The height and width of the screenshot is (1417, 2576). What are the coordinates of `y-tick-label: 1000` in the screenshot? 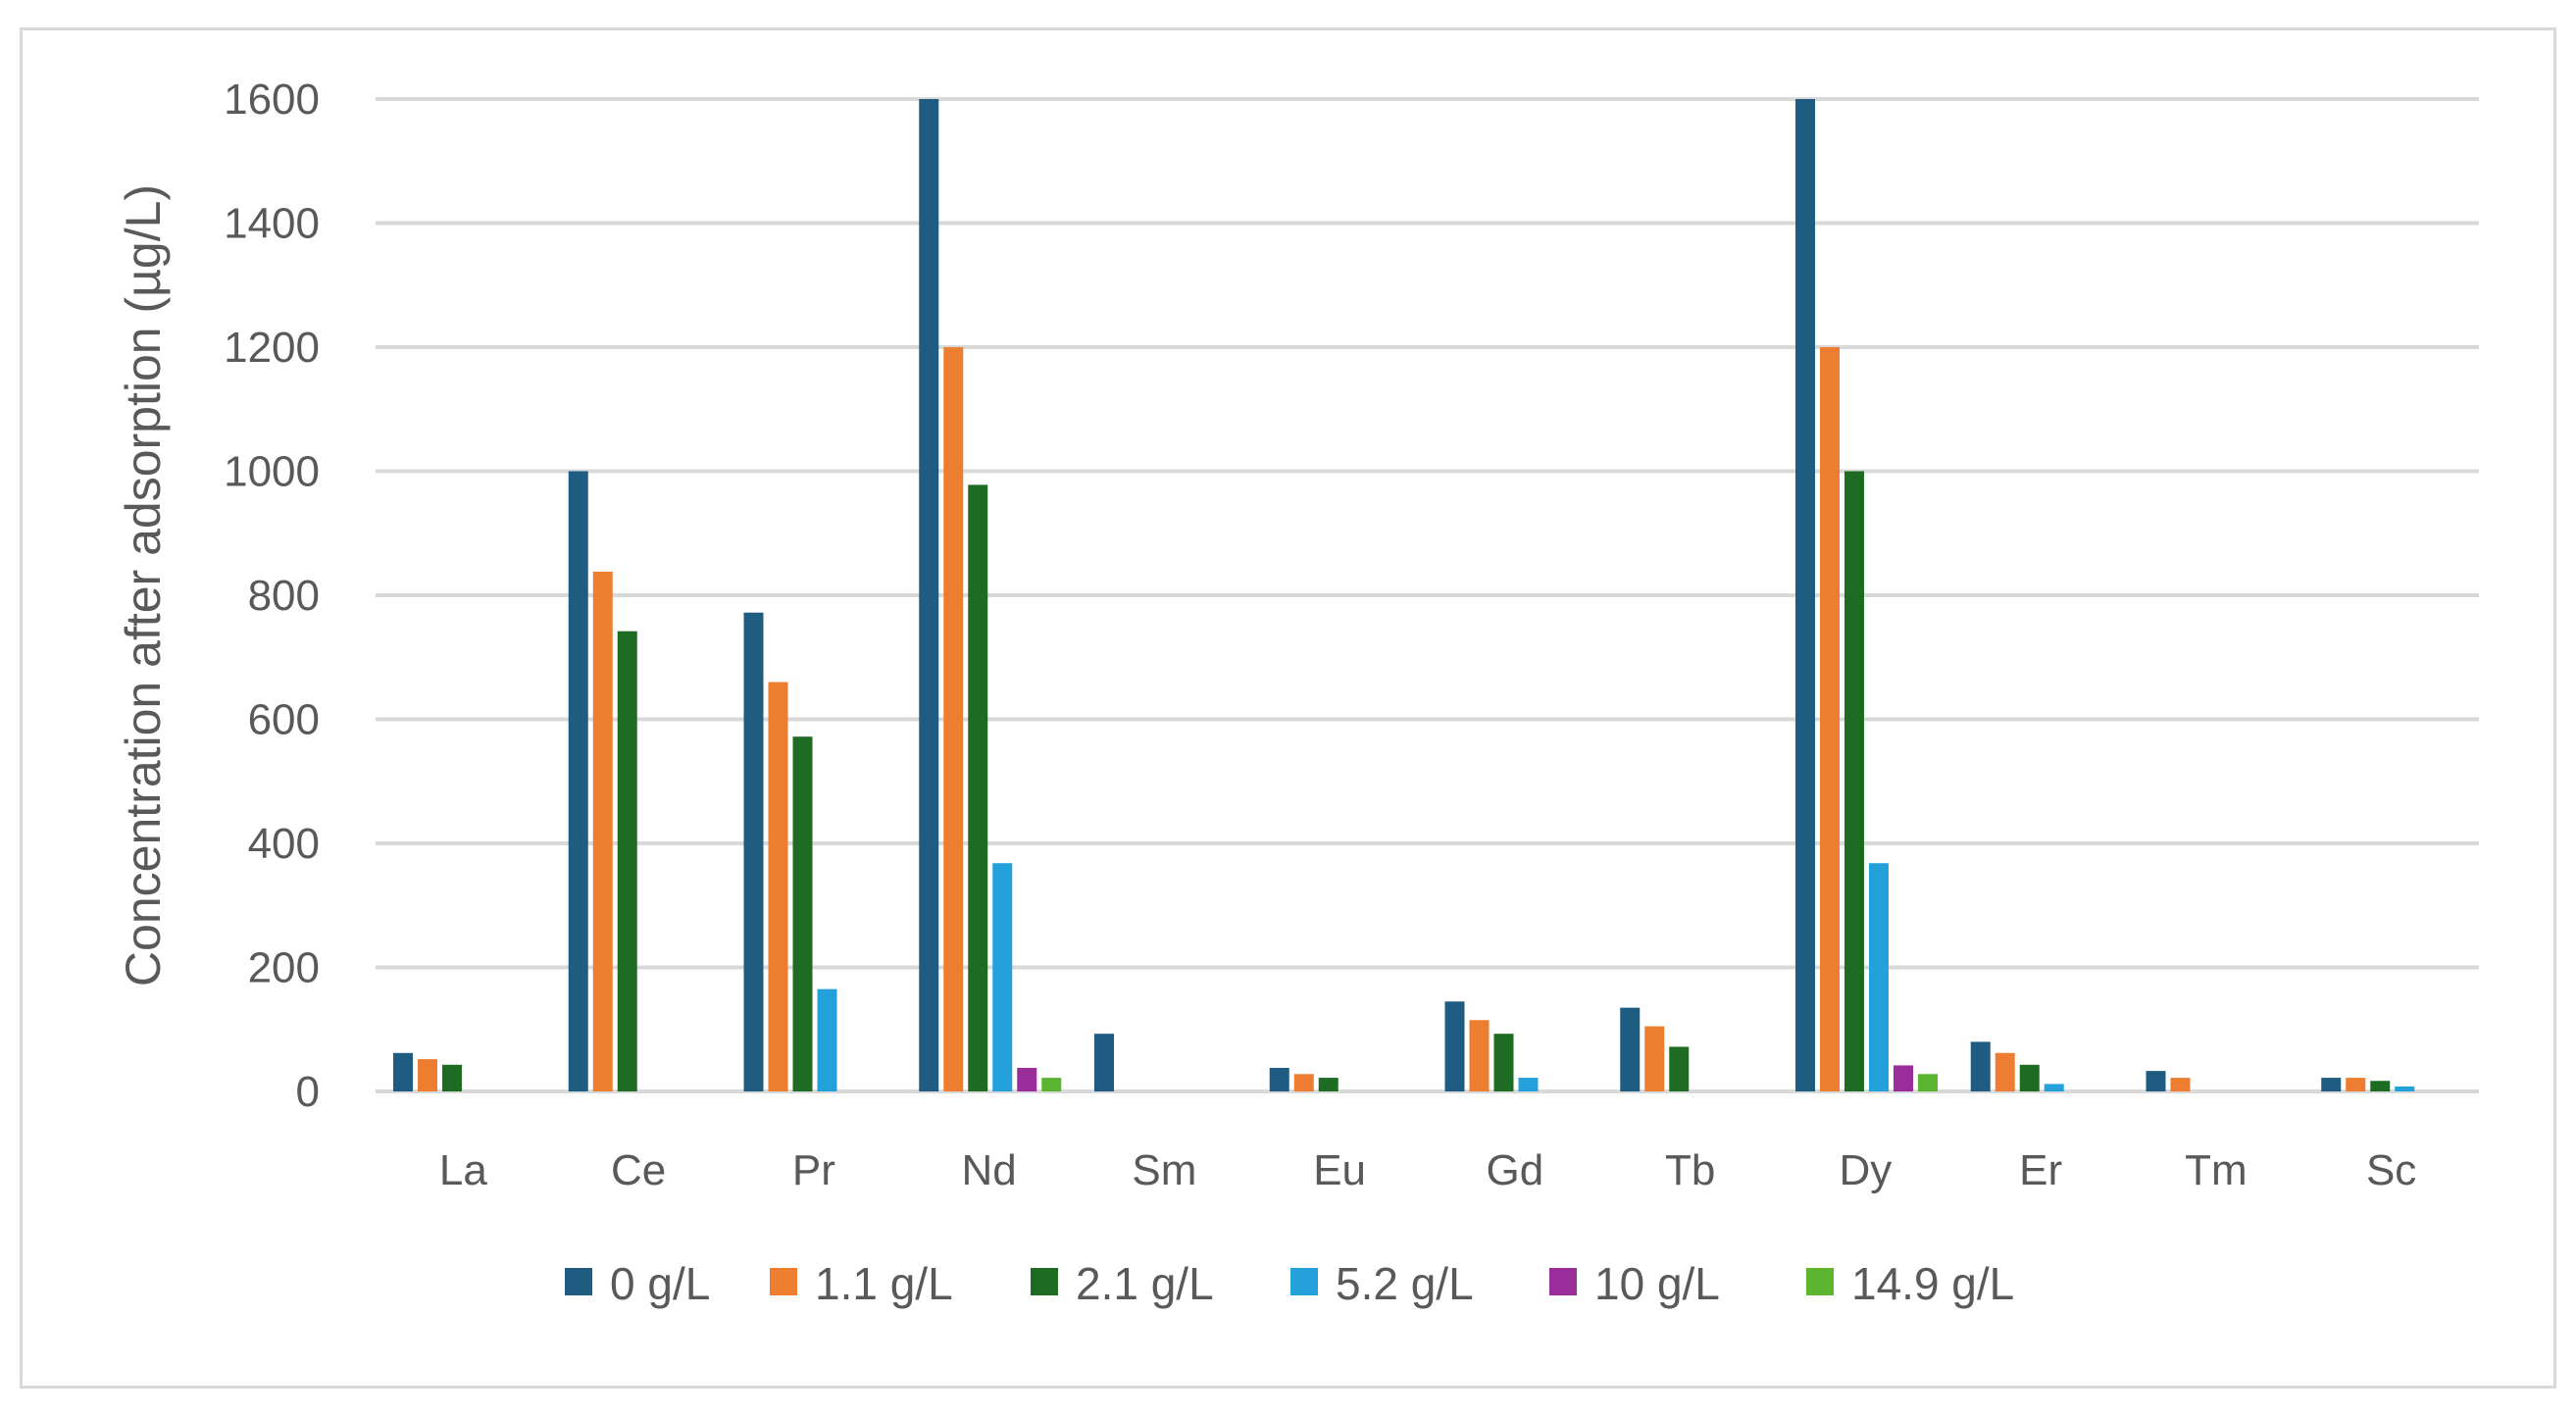 It's located at (272, 472).